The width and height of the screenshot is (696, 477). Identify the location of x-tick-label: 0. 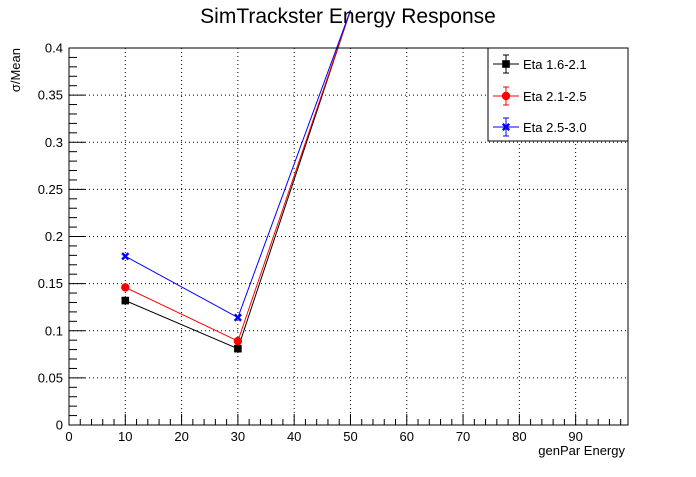
(68, 436).